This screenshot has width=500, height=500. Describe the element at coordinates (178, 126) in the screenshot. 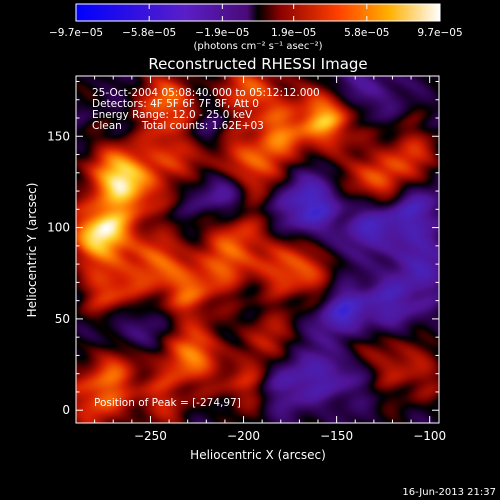

I see `annotation-clean: Clean Total counts: 1.62E+03` at that location.